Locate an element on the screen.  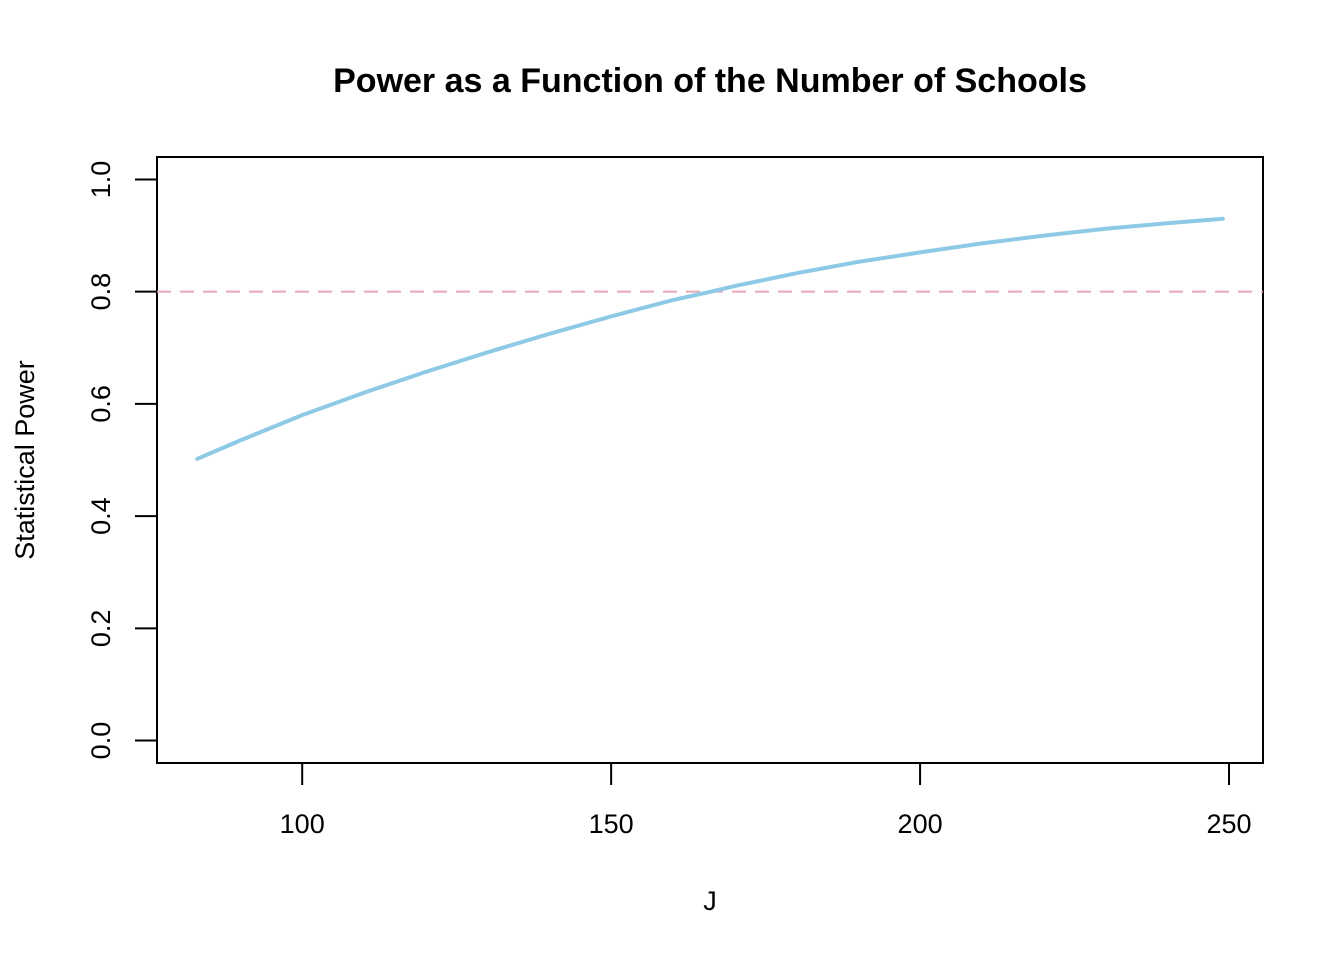
y-axis: 0.0 0.2 0.4 0.6 0.8 1.0 is located at coordinates (122, 460).